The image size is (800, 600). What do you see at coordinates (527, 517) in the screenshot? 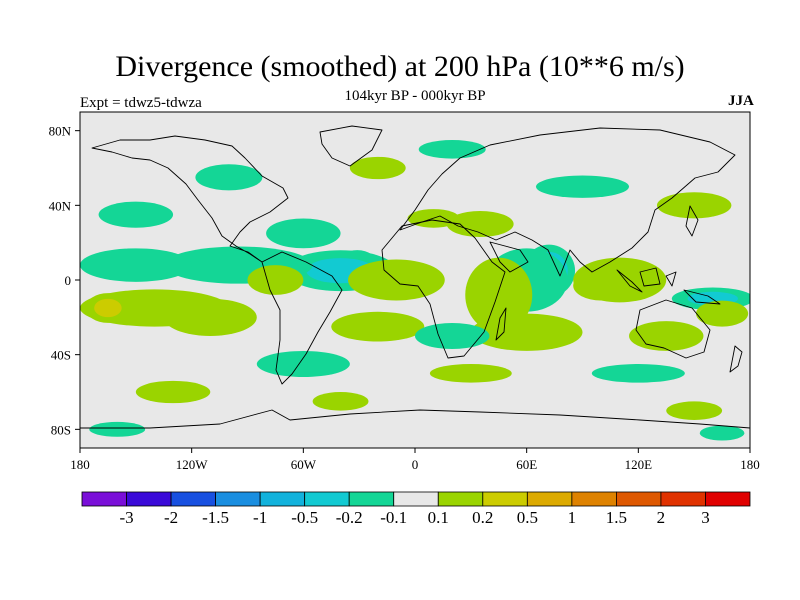
I see `colorbar-label: 0.5` at bounding box center [527, 517].